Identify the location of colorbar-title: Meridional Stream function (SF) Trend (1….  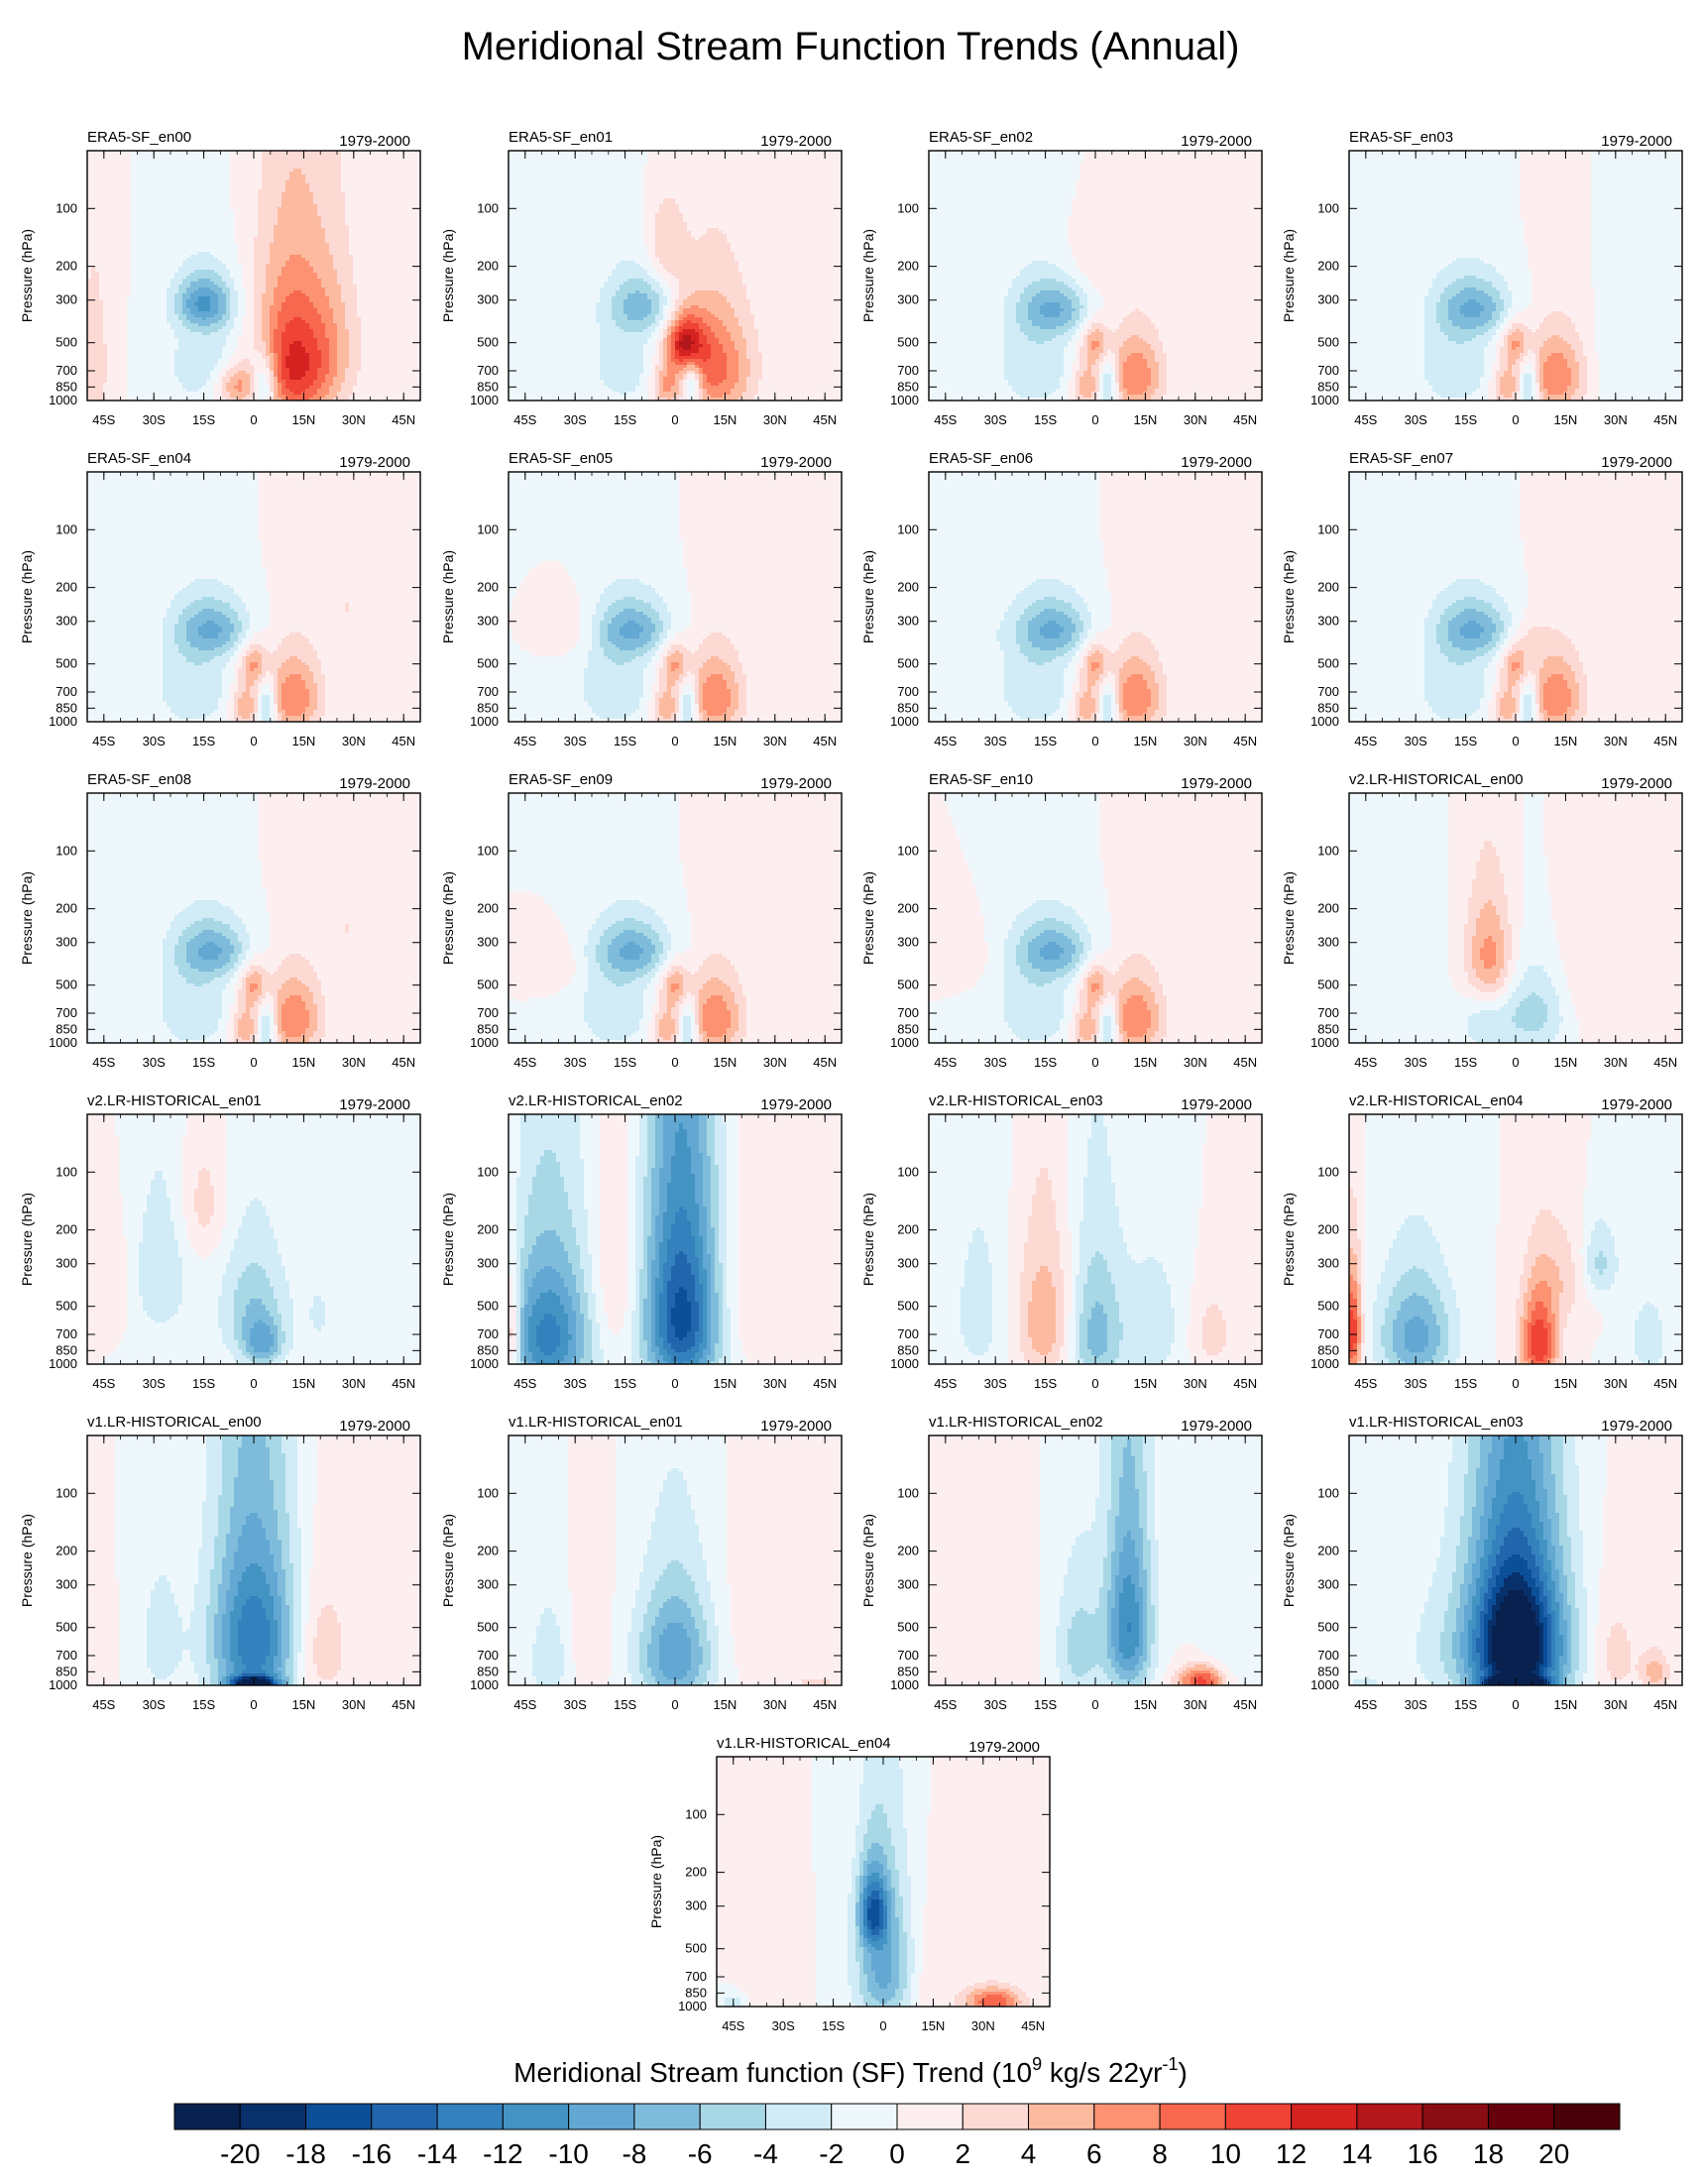
(850, 2071).